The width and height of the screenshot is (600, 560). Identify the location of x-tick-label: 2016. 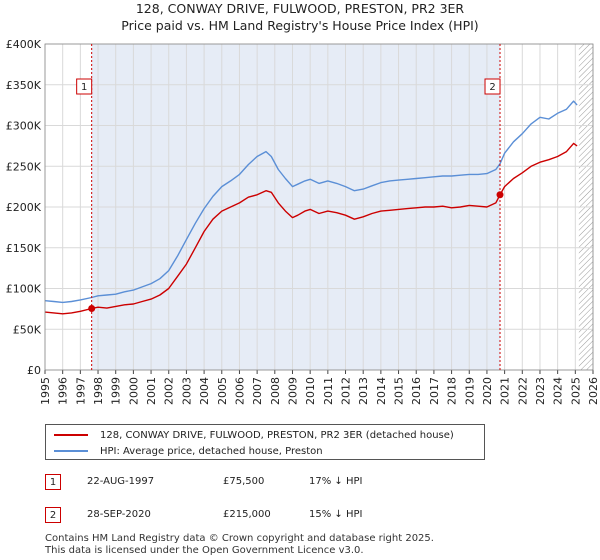
(416, 391).